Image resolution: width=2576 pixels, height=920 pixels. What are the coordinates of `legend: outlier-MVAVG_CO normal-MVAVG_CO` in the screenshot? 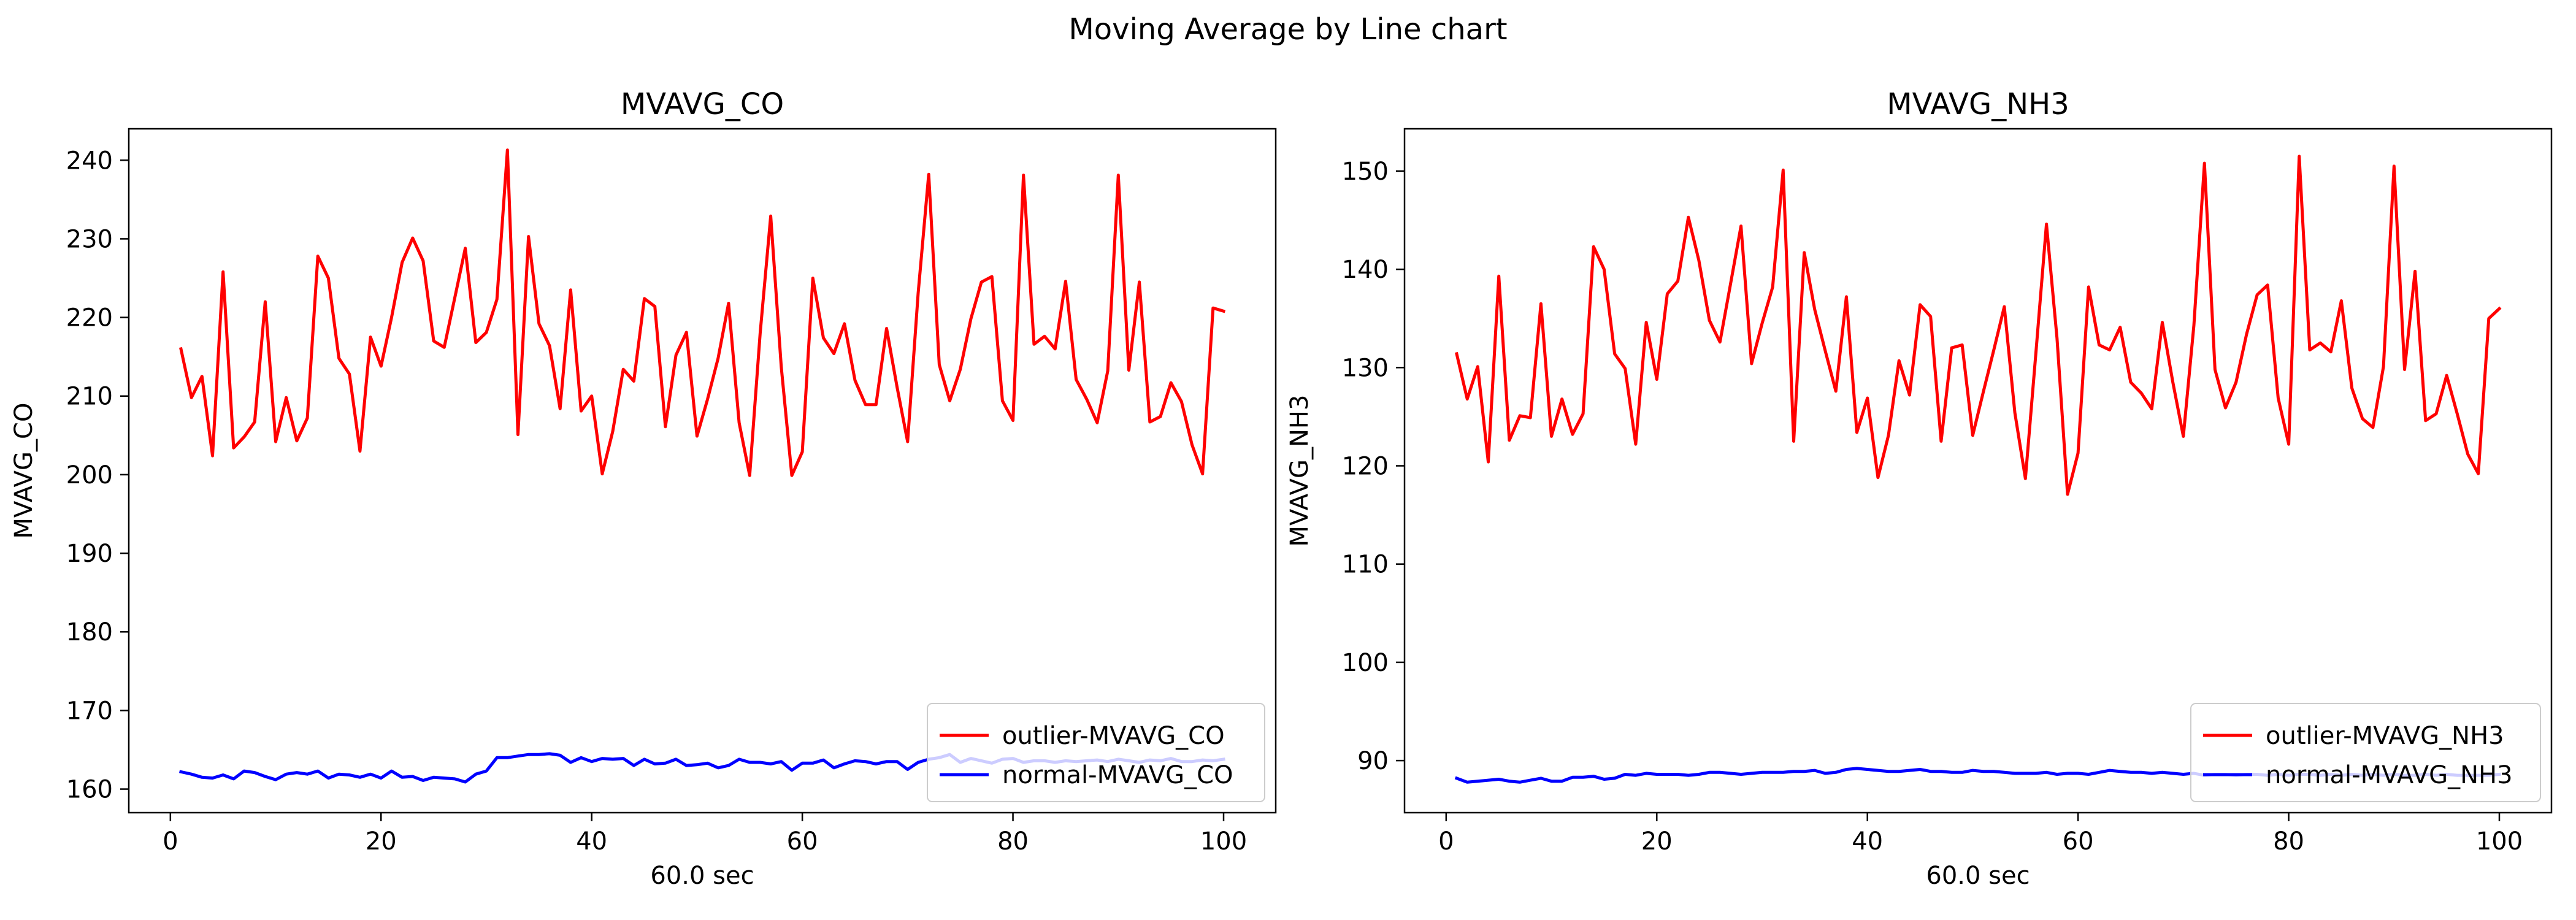 It's located at (1096, 752).